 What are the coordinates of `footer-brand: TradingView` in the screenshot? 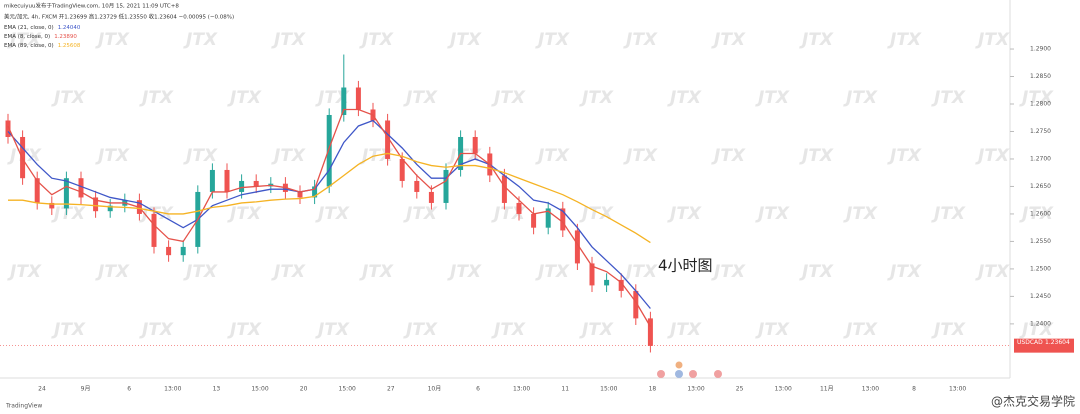 It's located at (23, 406).